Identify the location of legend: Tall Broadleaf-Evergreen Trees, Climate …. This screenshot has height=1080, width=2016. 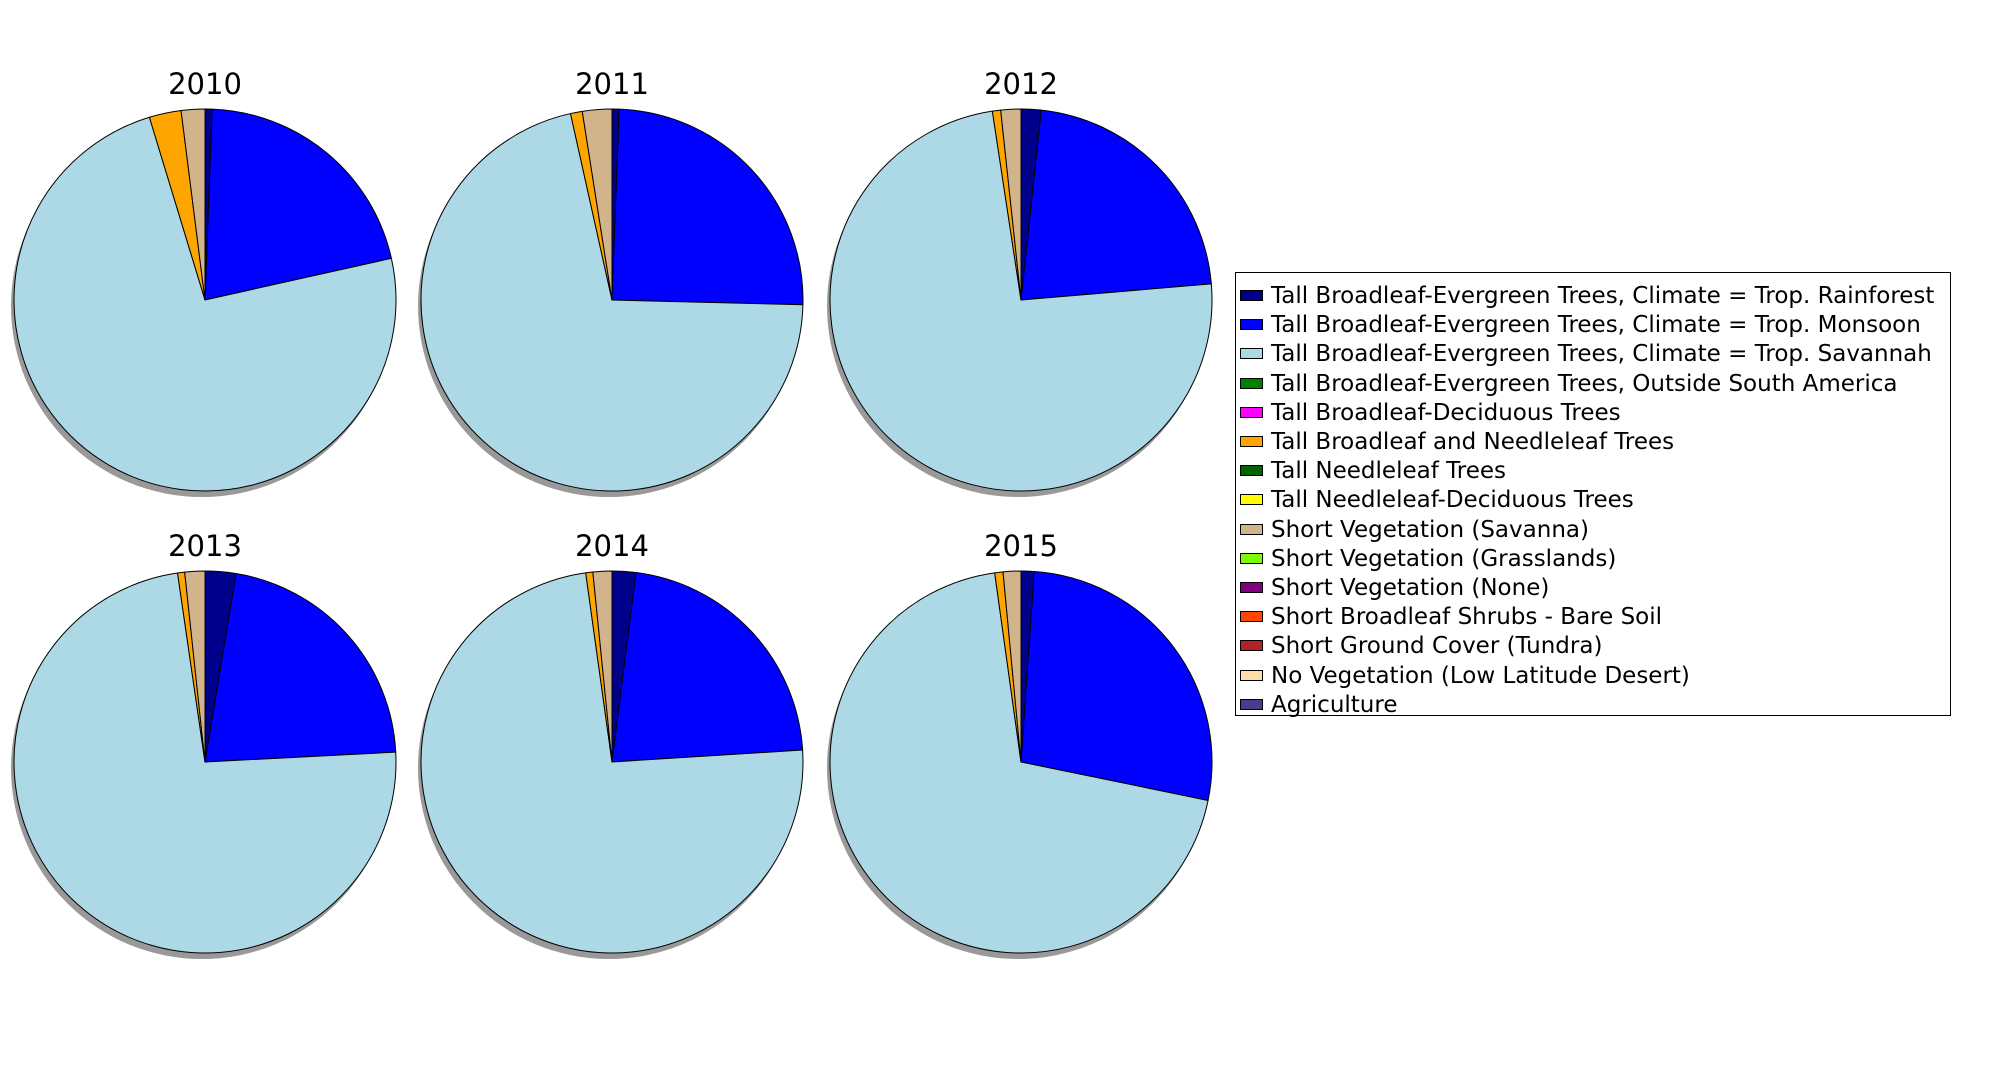
(1593, 495).